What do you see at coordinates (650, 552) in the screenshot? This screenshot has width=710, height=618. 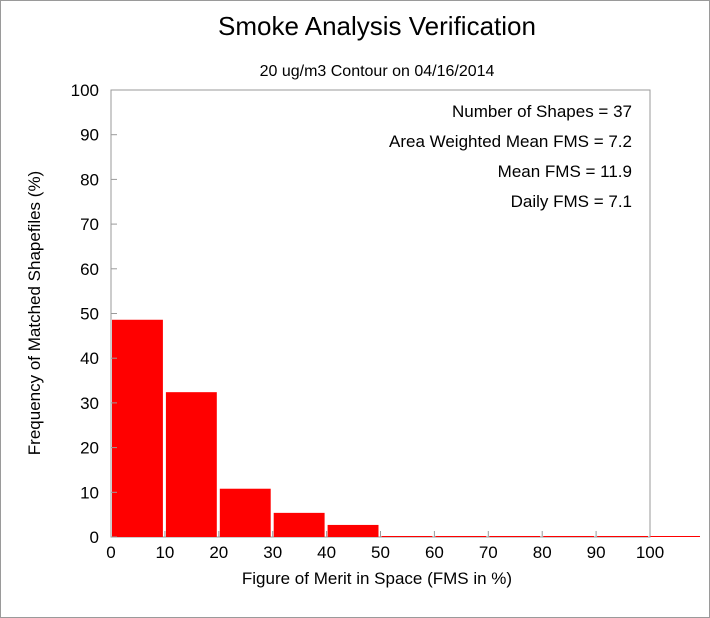 I see `x-tick-label: 100` at bounding box center [650, 552].